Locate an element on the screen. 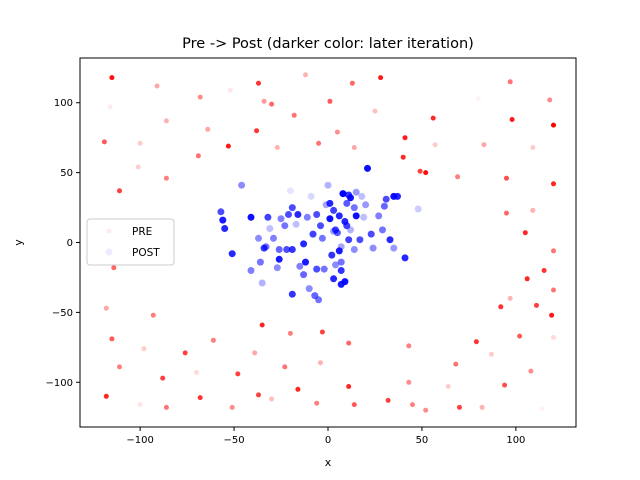 This screenshot has height=480, width=640. legend-label-pre: PRE is located at coordinates (142, 232).